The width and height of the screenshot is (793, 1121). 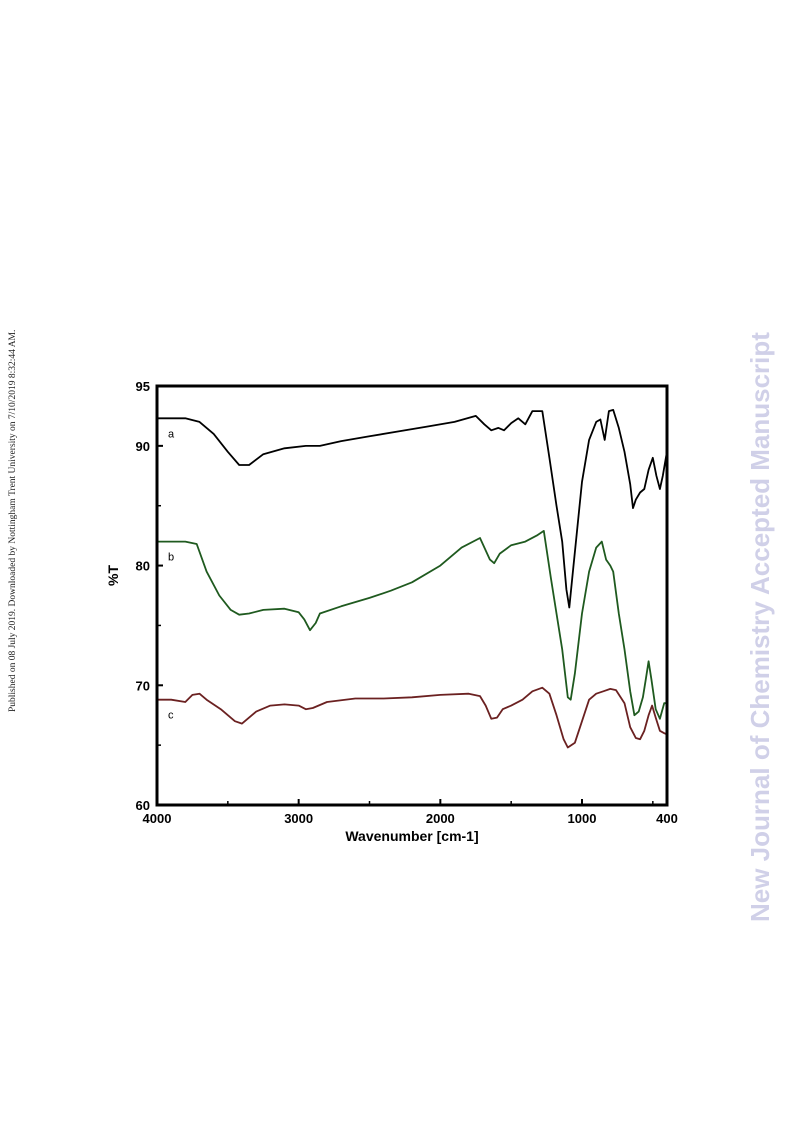 I want to click on x-tick-label: 400, so click(x=667, y=818).